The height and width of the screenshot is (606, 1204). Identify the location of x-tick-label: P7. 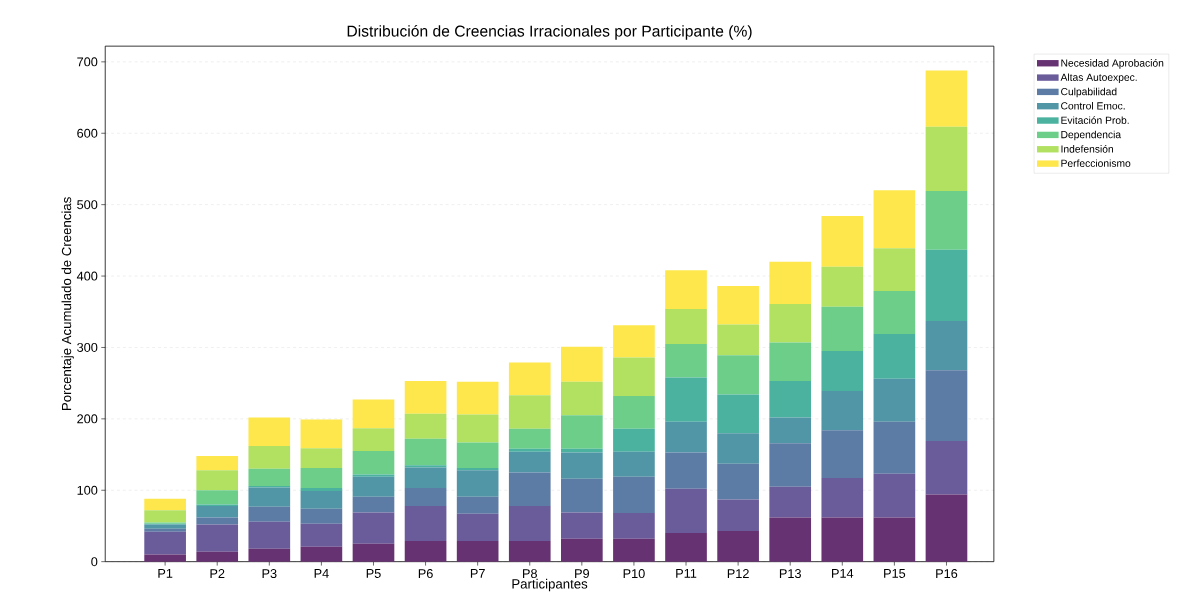
(477, 573).